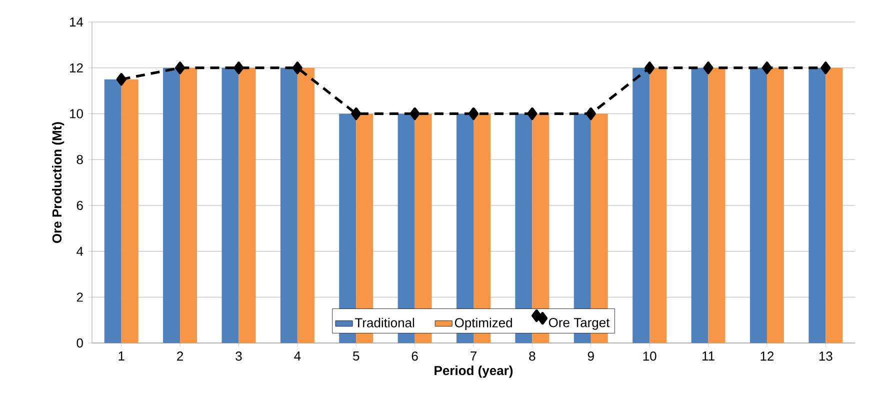 The width and height of the screenshot is (869, 410). Describe the element at coordinates (79, 343) in the screenshot. I see `y-tick-label: 0` at that location.